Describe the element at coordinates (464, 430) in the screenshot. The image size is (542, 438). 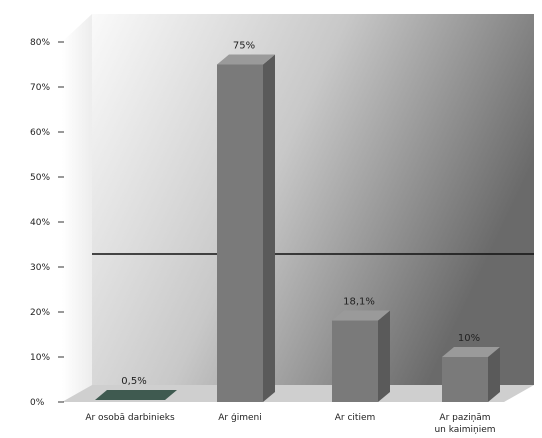
I see `category-label: un kaimiņiem` at that location.